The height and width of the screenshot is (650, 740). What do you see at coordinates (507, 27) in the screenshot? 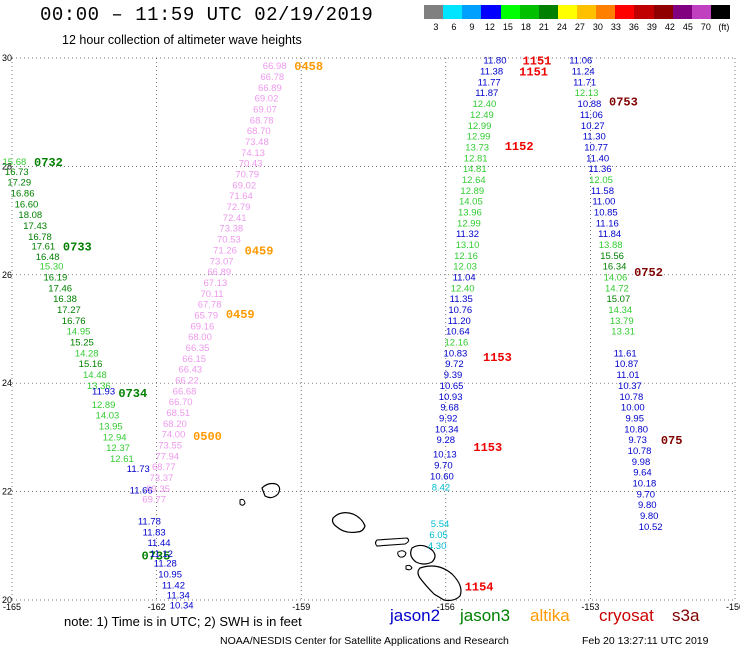
I see `colorbar-tick: 15` at bounding box center [507, 27].